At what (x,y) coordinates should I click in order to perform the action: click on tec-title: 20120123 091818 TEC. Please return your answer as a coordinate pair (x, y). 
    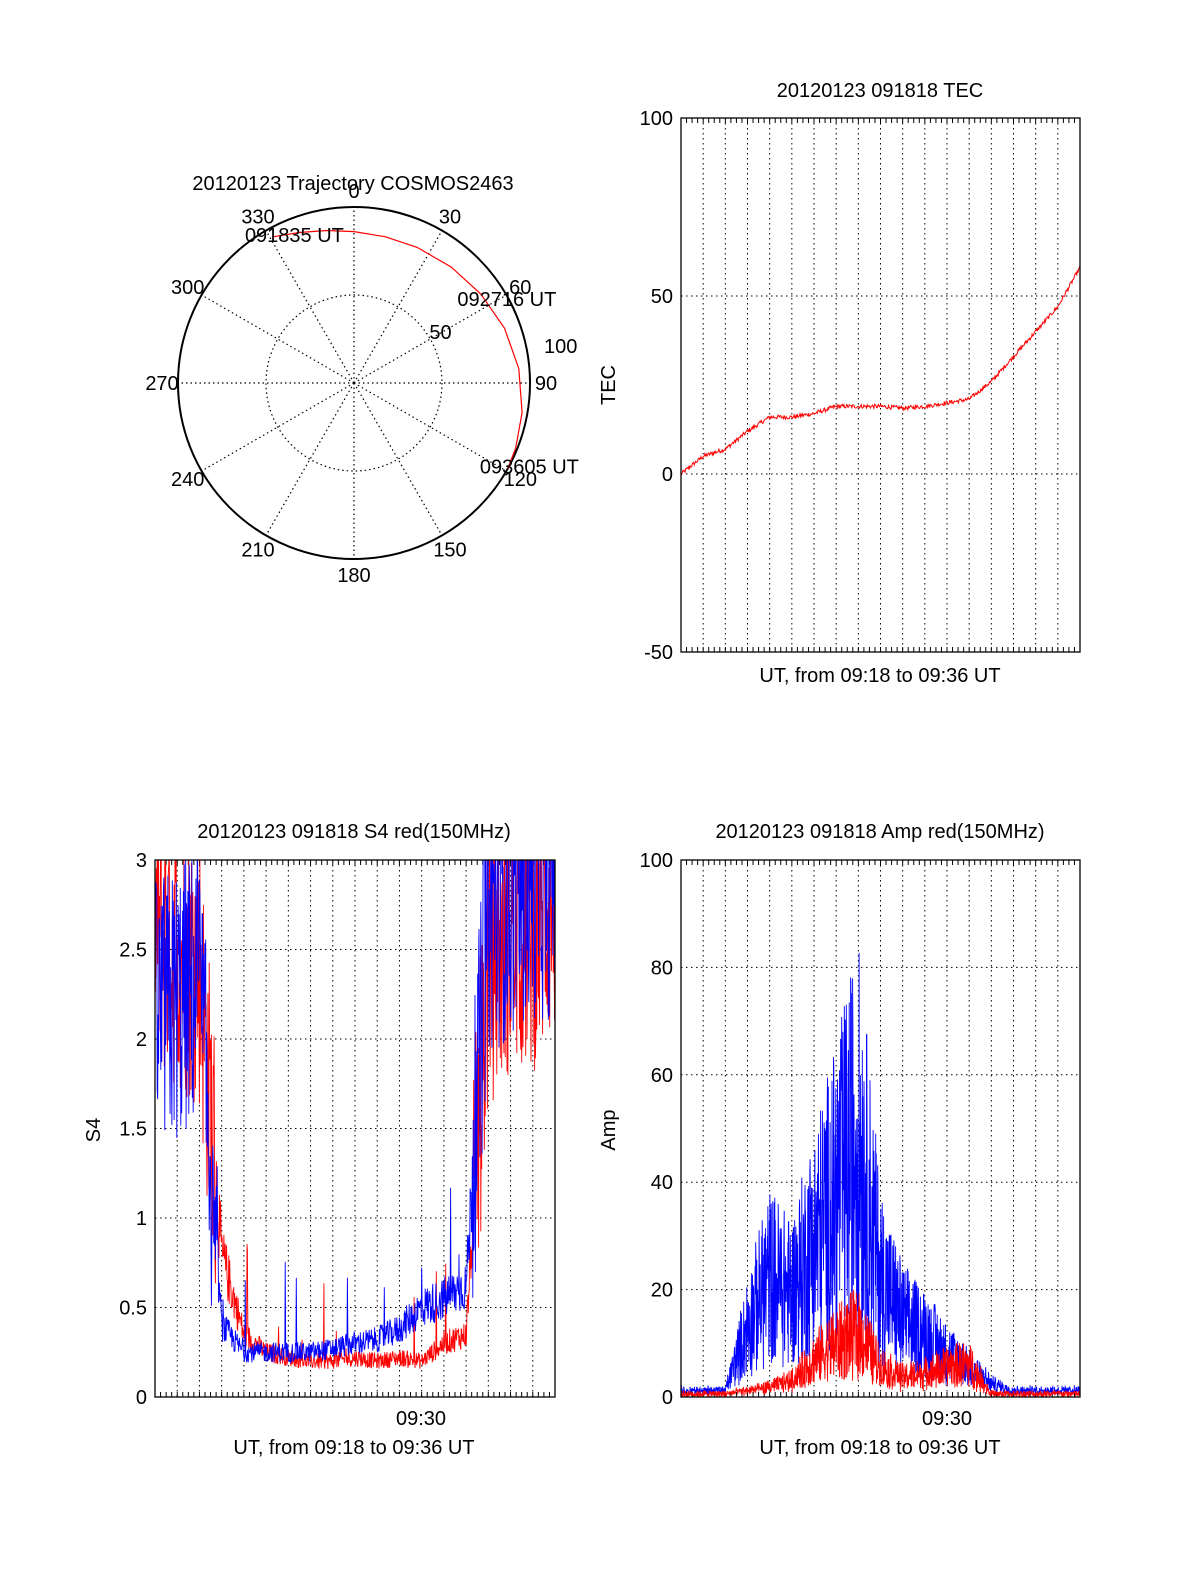
    Looking at the image, I should click on (880, 91).